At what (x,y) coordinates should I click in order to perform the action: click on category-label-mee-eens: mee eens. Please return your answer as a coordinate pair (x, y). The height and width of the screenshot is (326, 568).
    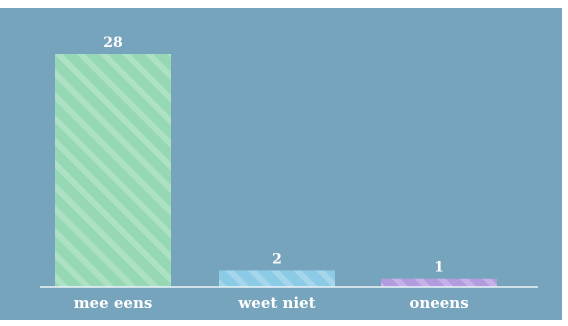
    Looking at the image, I should click on (113, 303).